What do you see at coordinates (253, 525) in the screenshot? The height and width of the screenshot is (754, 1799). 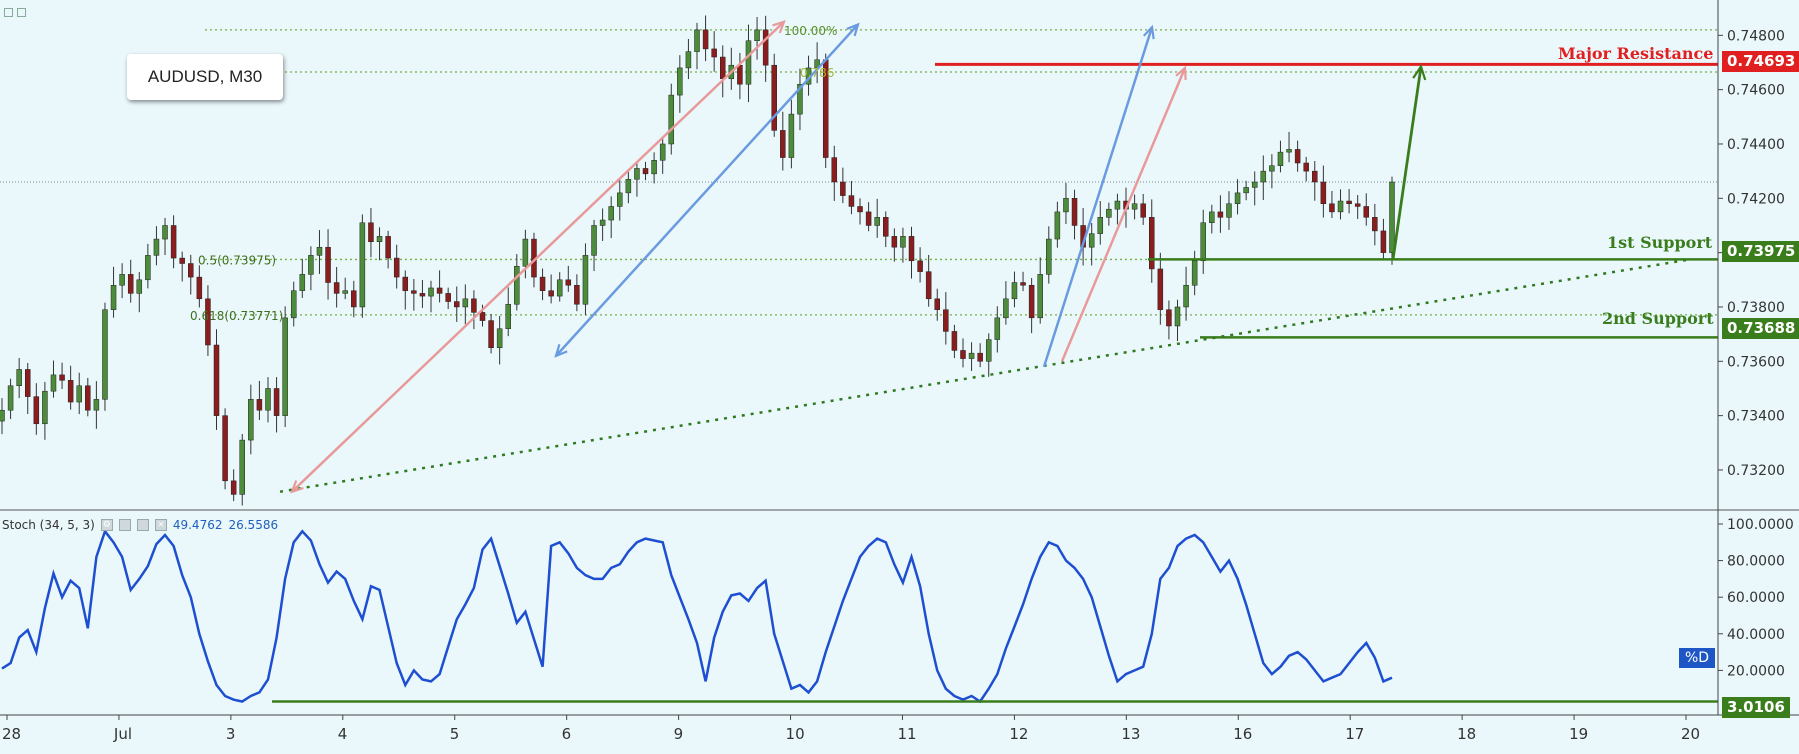 I see `stoch-d-value: 26.5586` at bounding box center [253, 525].